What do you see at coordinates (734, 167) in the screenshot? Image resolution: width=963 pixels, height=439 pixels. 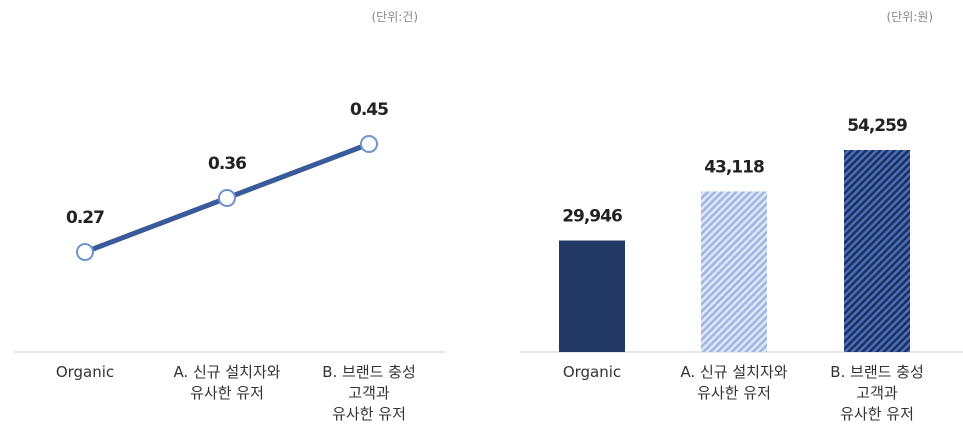 I see `data-label: 43,118` at bounding box center [734, 167].